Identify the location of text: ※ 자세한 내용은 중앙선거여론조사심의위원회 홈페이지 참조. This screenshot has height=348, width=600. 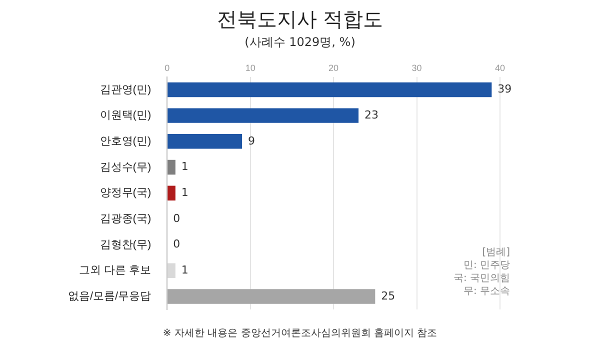
(300, 333).